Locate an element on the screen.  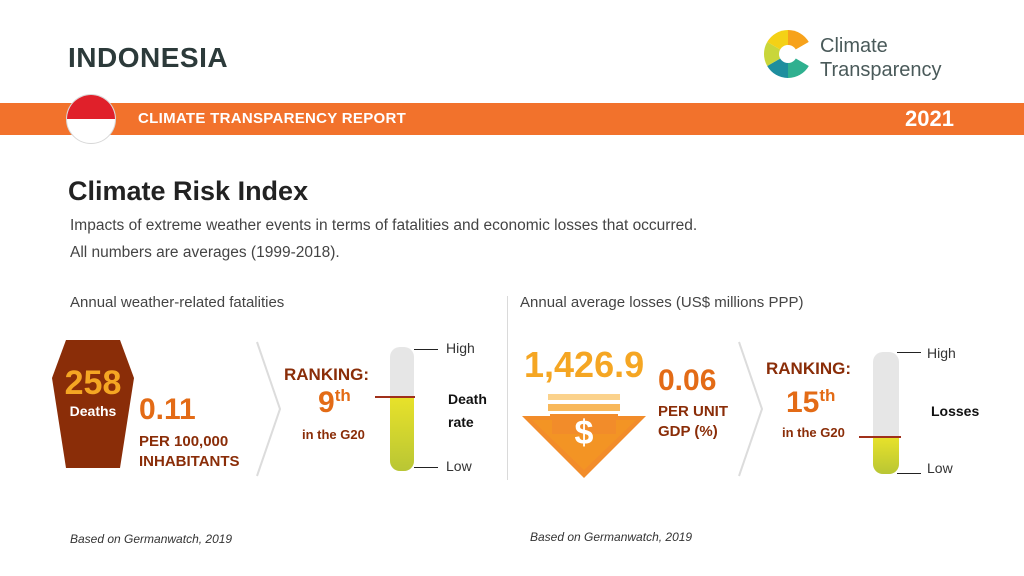
losses-scale-high-label: High is located at coordinates (941, 353).